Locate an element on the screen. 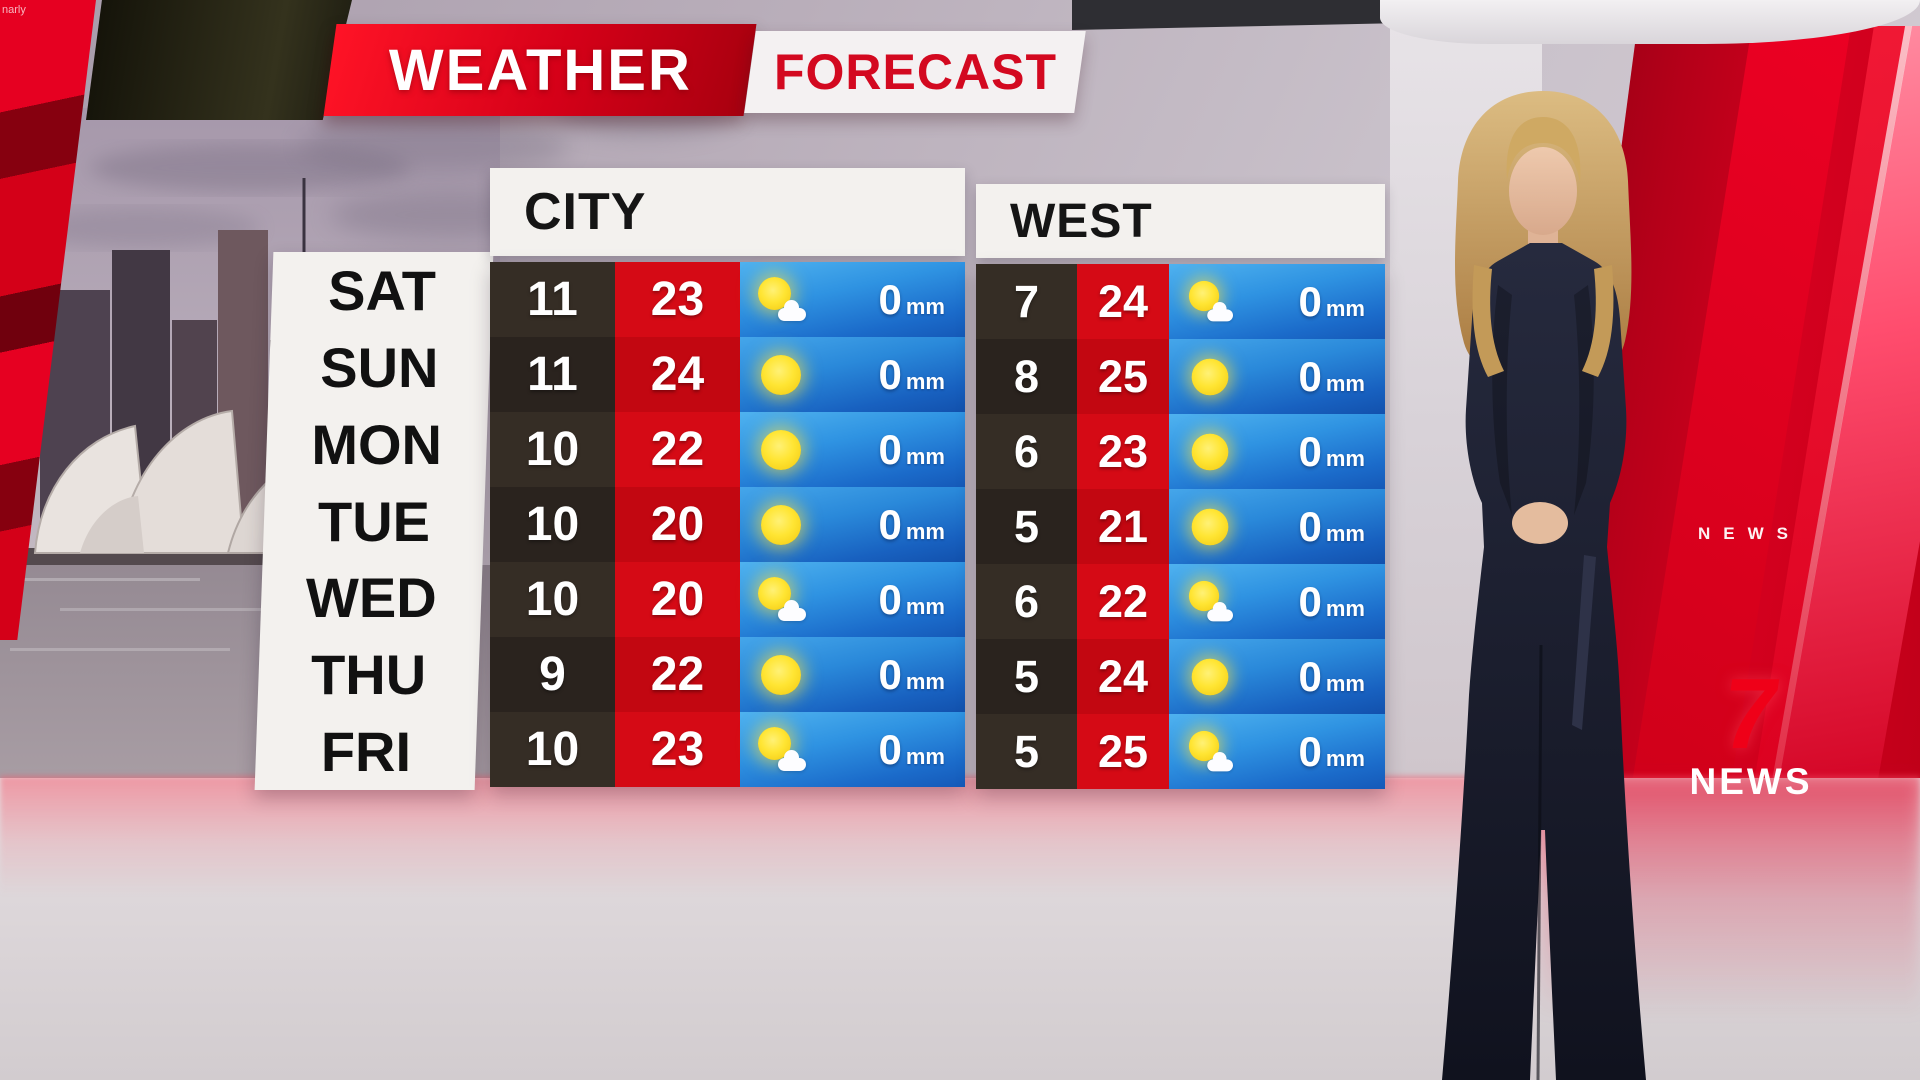 The height and width of the screenshot is (1080, 1920). cloud-streak is located at coordinates (250, 168).